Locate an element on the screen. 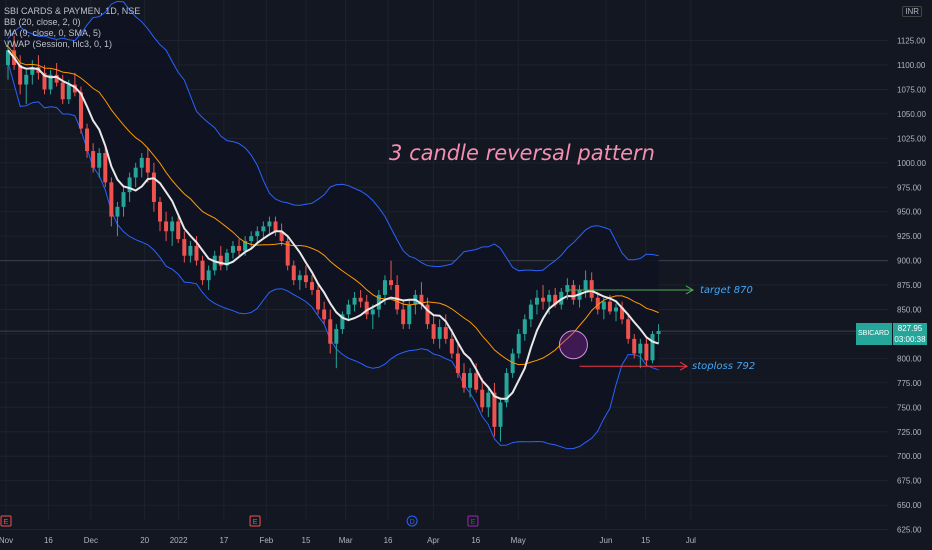  x-tick-label: Dec is located at coordinates (91, 540).